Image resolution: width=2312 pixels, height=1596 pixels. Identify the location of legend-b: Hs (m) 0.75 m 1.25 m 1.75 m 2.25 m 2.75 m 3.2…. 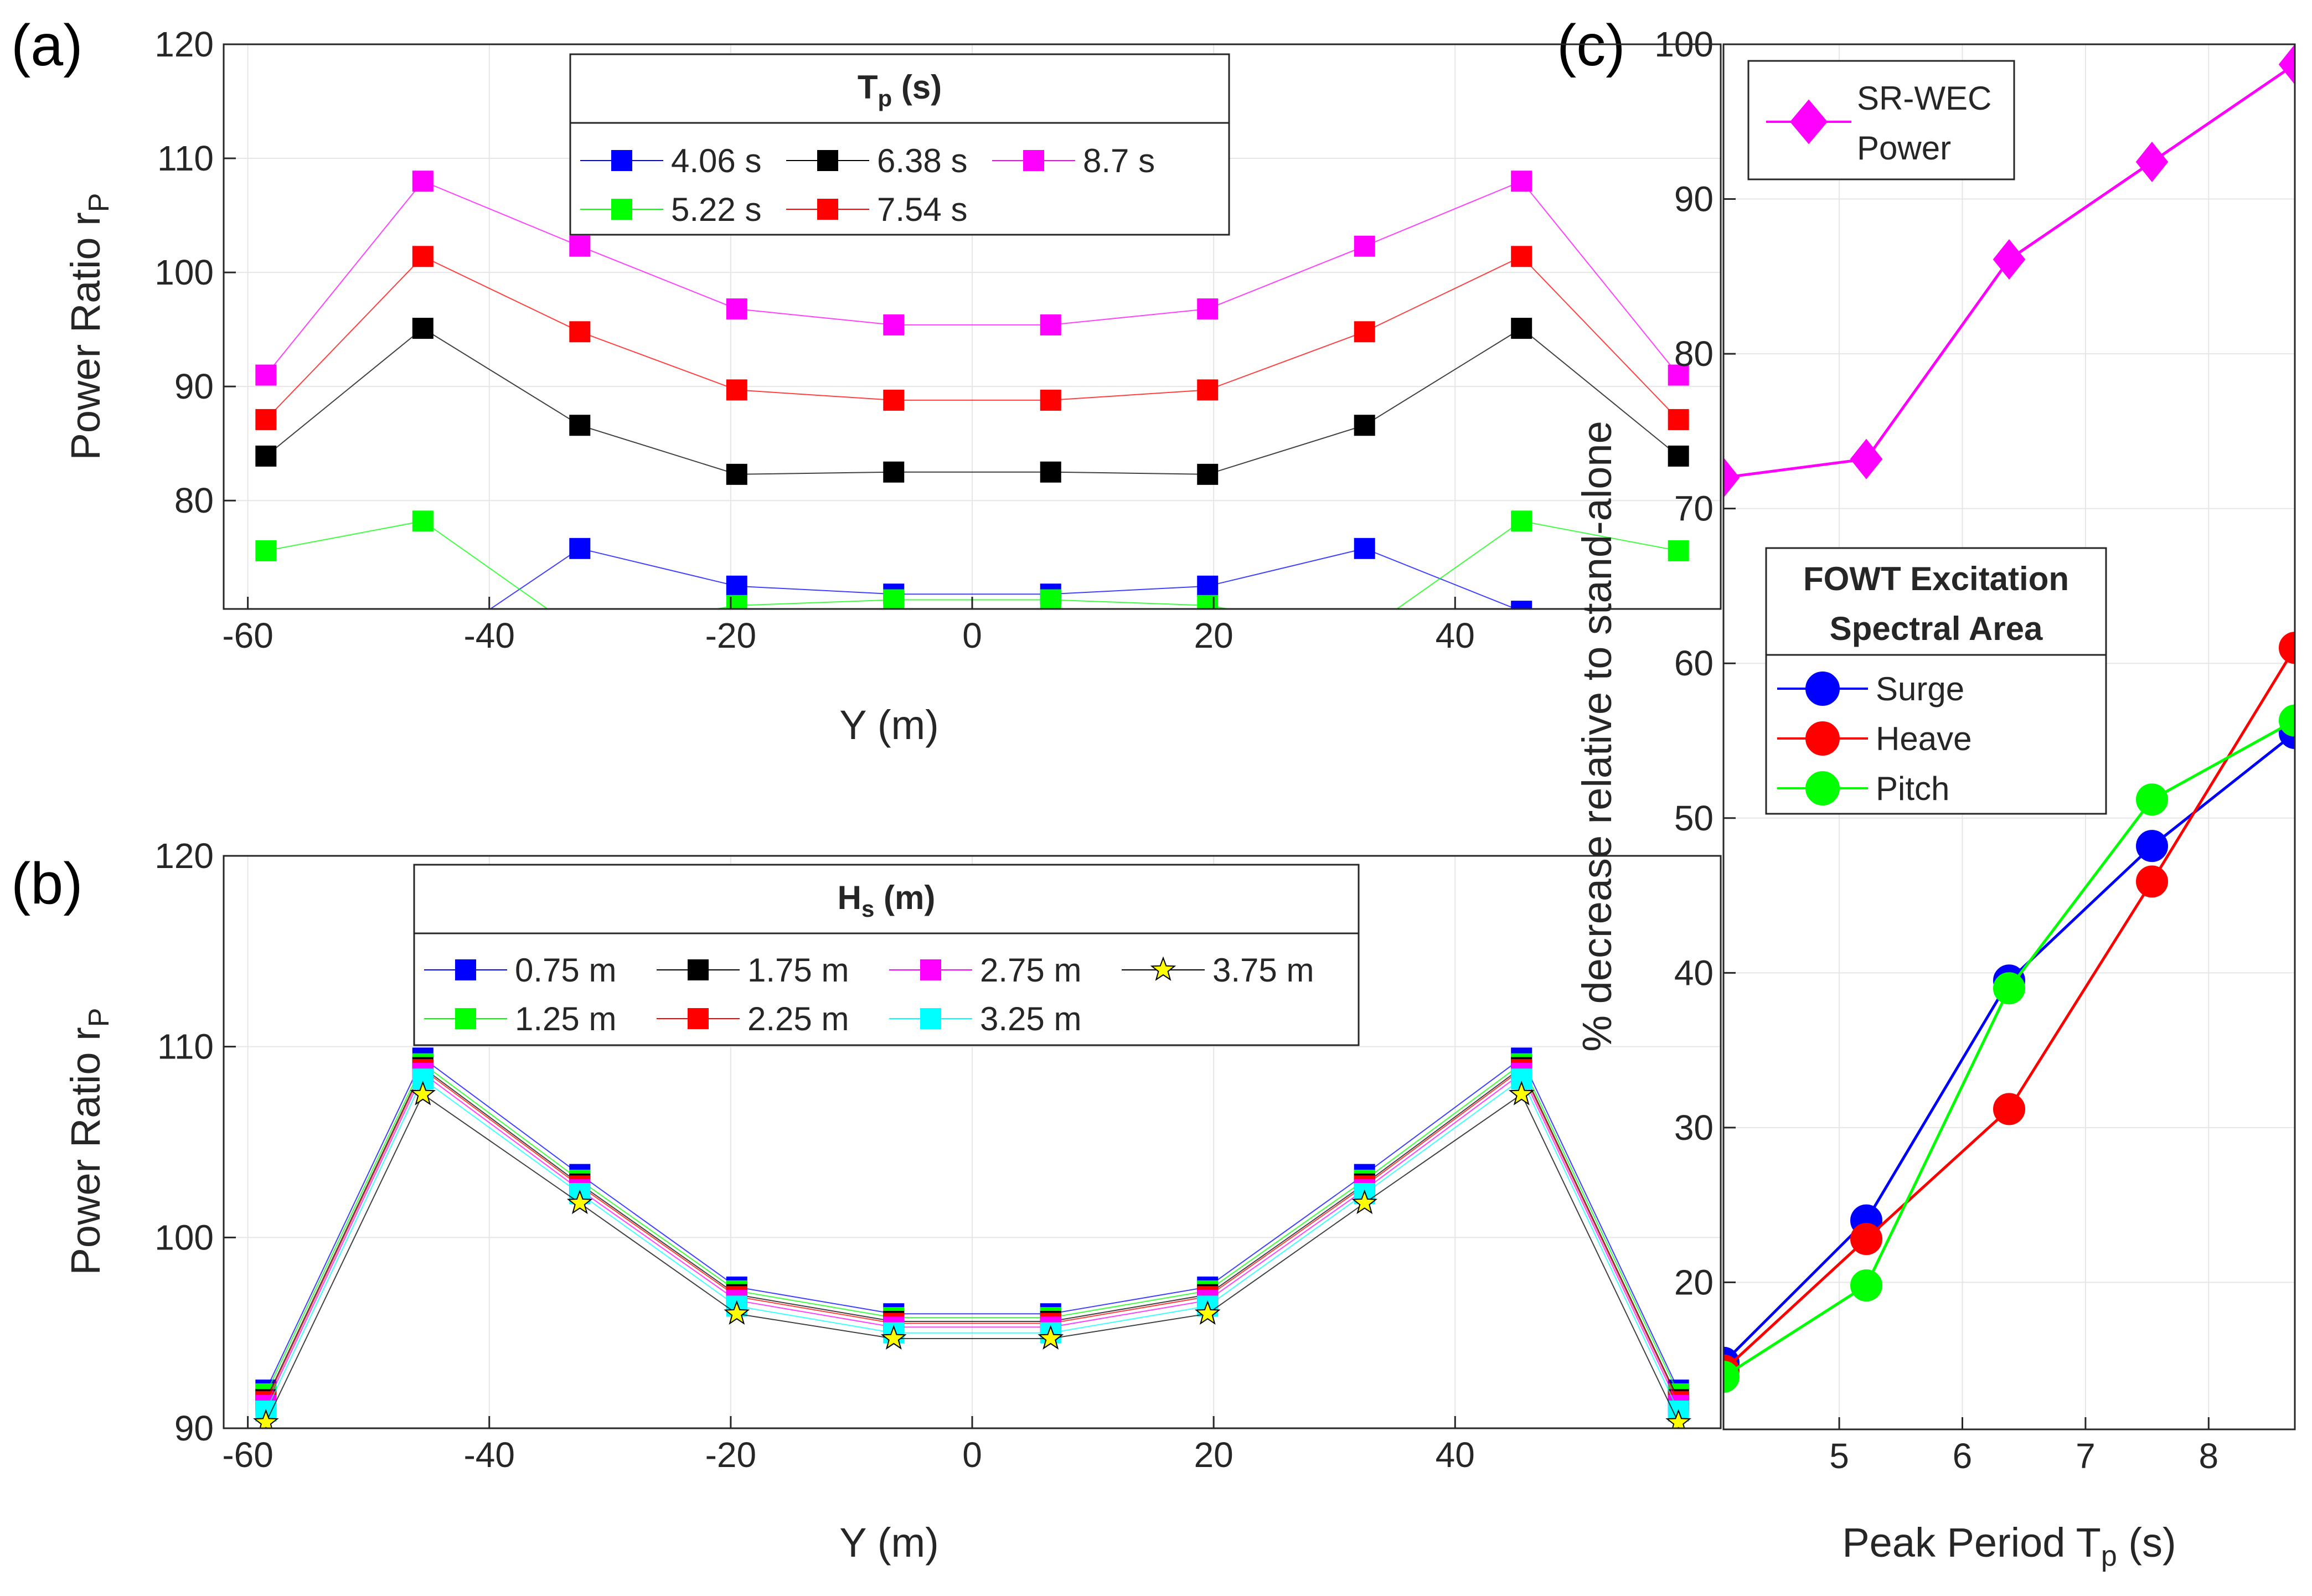
(886, 955).